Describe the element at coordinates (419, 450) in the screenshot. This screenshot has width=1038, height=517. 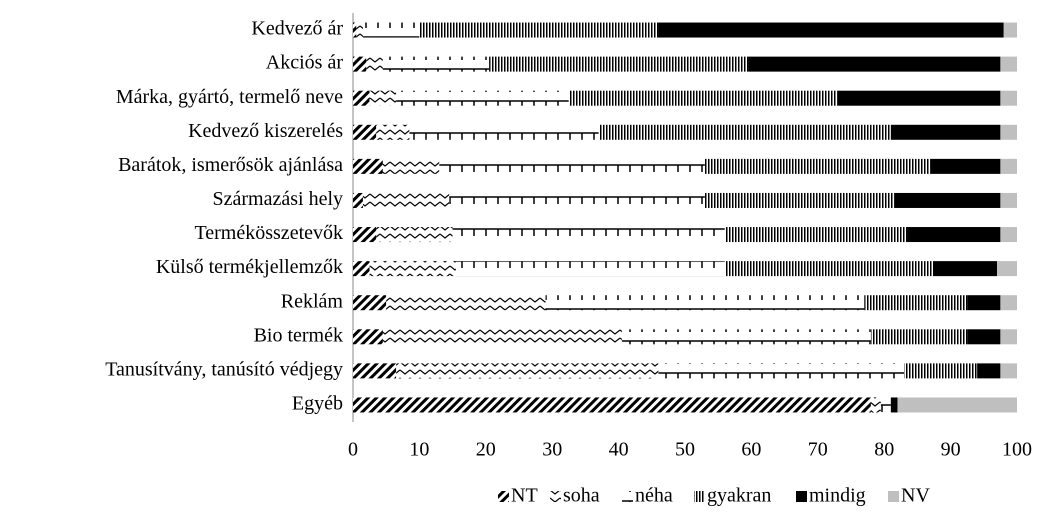
I see `x-tick-label: 10` at that location.